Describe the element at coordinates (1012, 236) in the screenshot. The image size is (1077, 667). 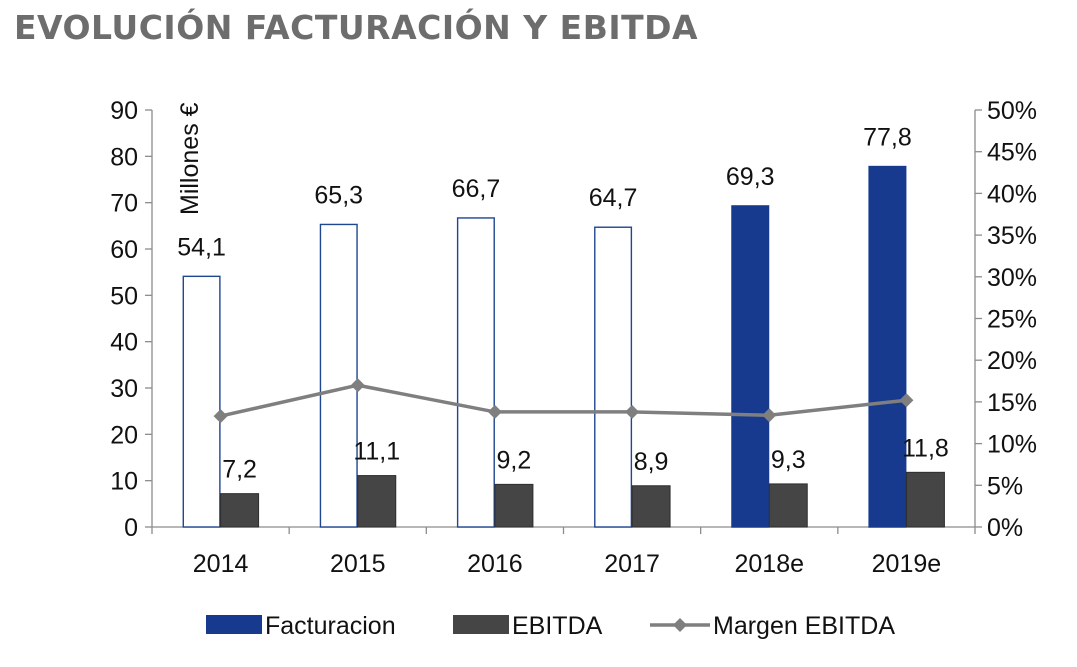
I see `right-y-tick-label: 35%` at that location.